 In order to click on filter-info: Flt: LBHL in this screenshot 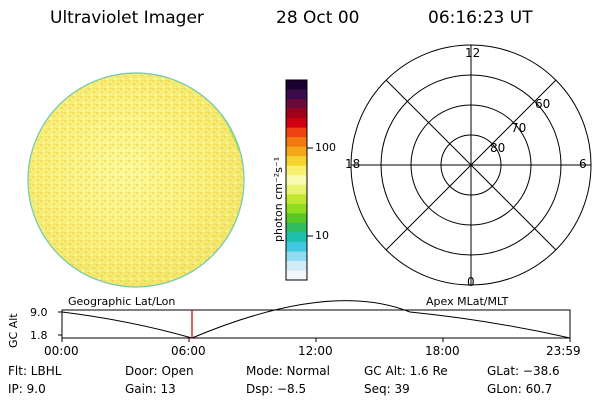, I will do `click(35, 371)`.